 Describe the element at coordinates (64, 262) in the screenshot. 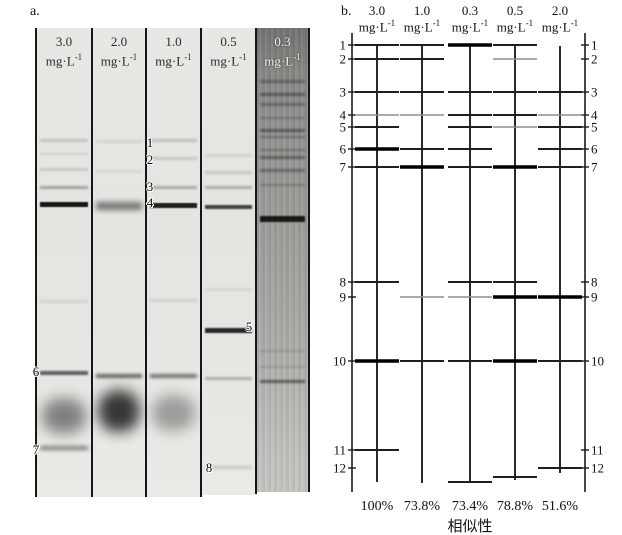

I see `gel-lane-3.0: 3.0 mg·L-1` at that location.